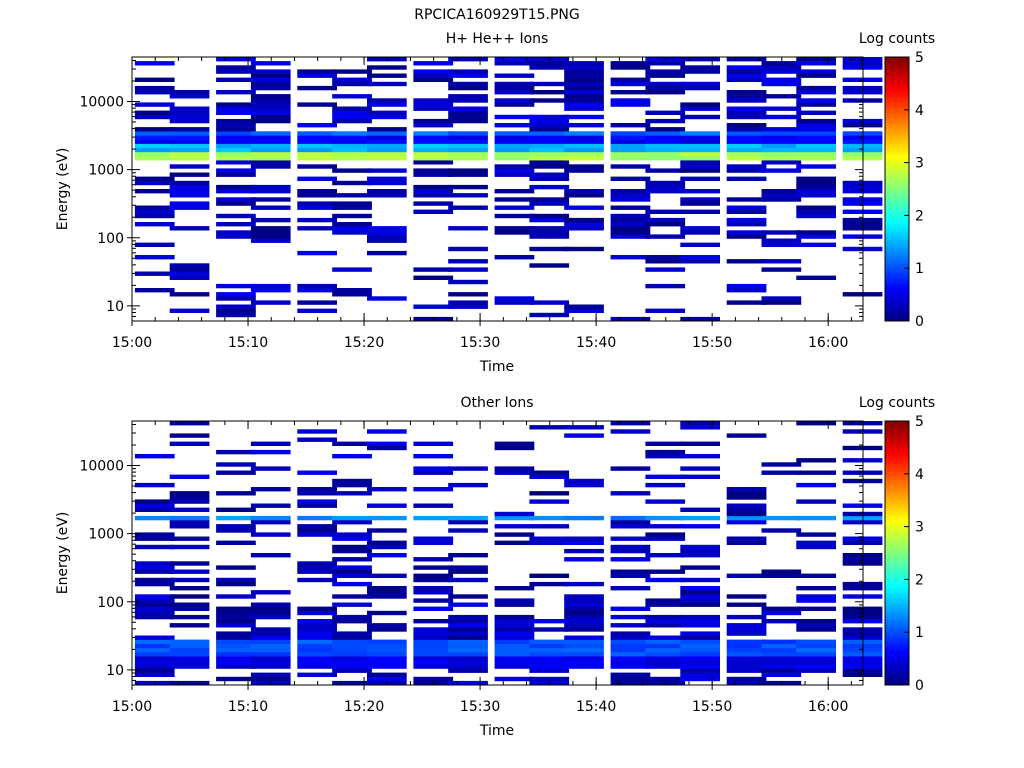 The height and width of the screenshot is (768, 1024). What do you see at coordinates (897, 39) in the screenshot?
I see `colorbar-label: Log counts` at bounding box center [897, 39].